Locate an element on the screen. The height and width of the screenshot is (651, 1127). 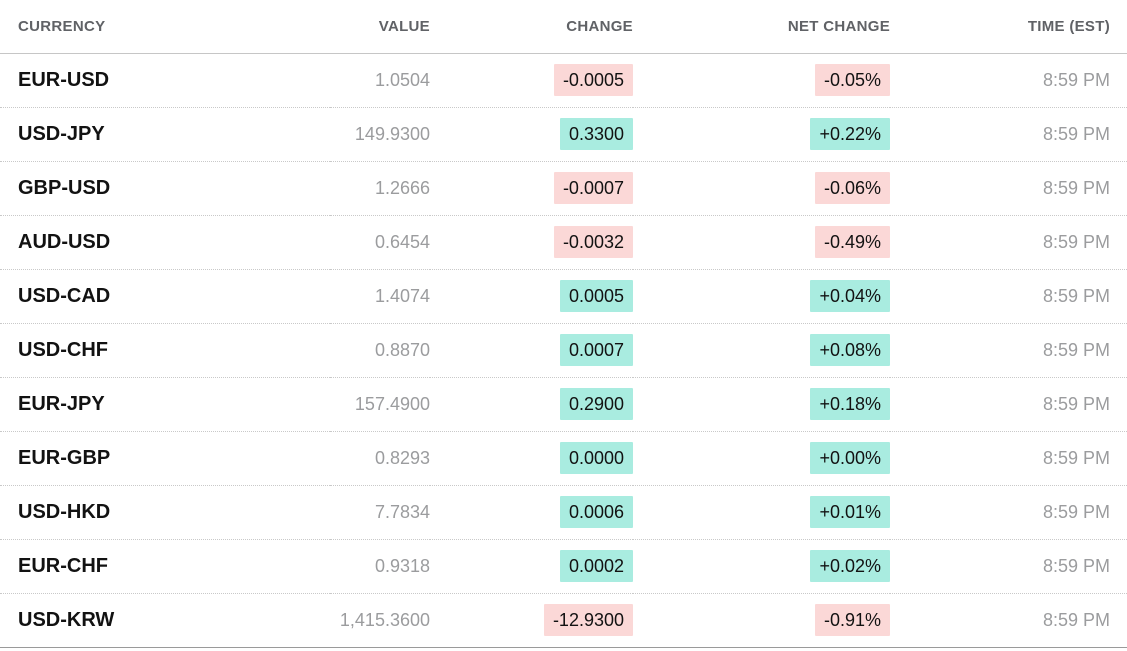
currency-row: EUR-CHF 0.9318 0.0002 +0.02% 8:59 PM is located at coordinates (563, 566).